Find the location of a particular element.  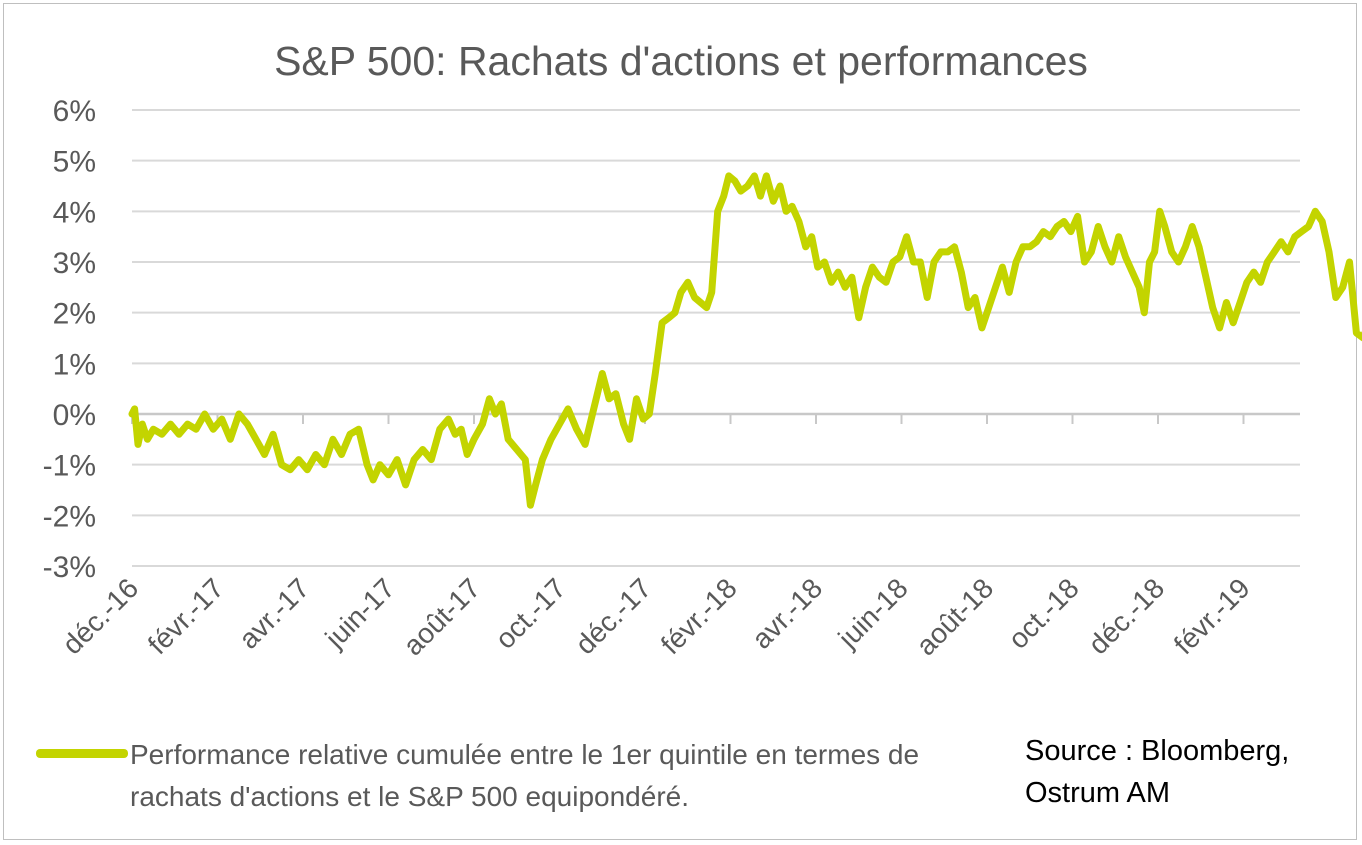

x-tick-label: déc.-18 is located at coordinates (1126, 616).